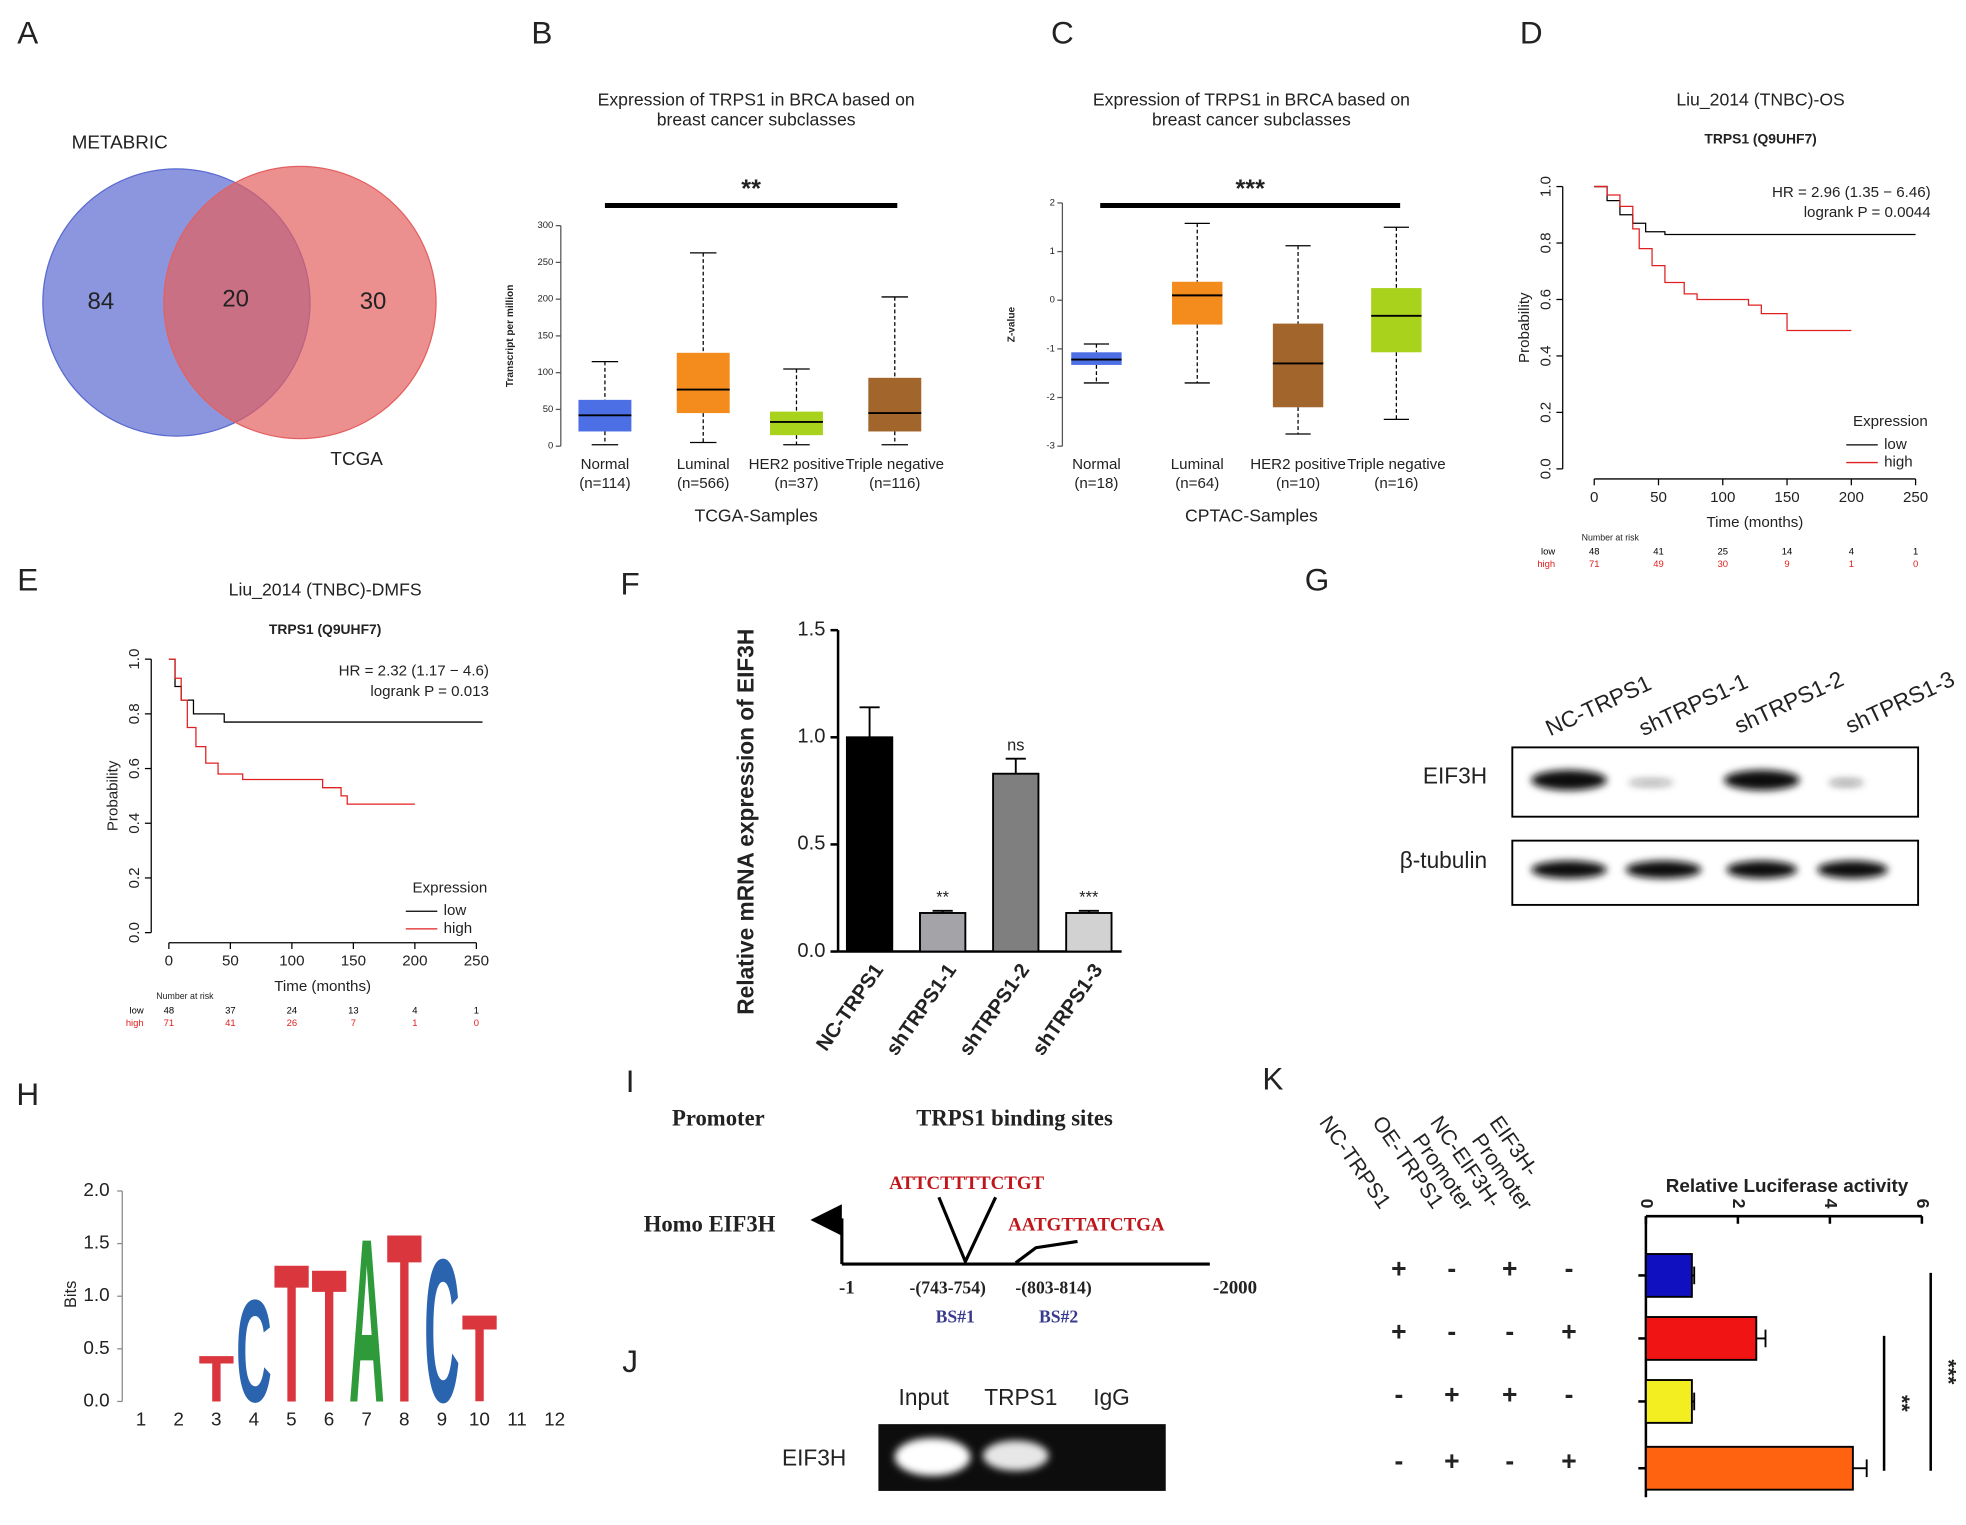 This screenshot has width=1966, height=1525. Describe the element at coordinates (1298, 483) in the screenshot. I see `category-count: (n=10)` at that location.